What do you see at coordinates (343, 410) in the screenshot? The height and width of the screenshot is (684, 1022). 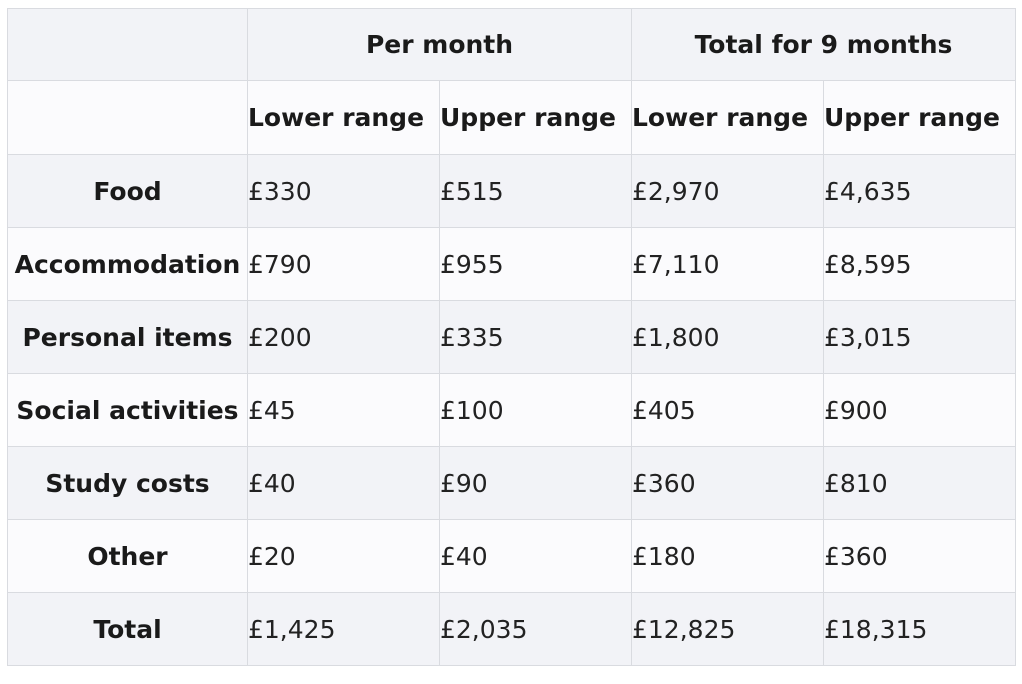 I see `table-cell: £45` at bounding box center [343, 410].